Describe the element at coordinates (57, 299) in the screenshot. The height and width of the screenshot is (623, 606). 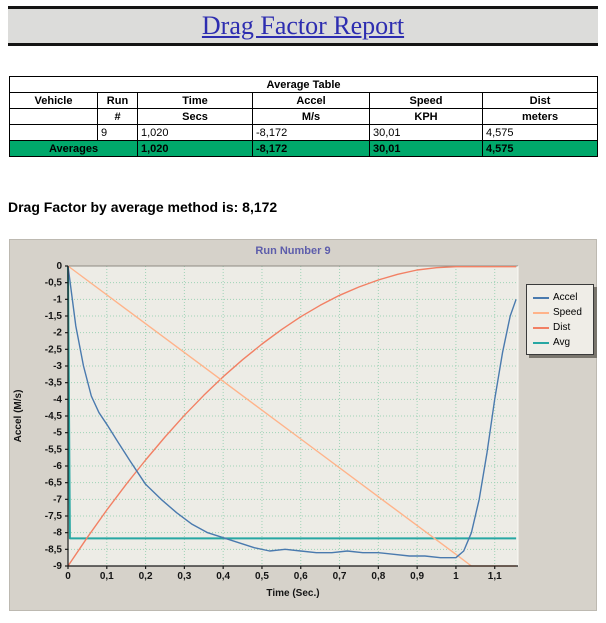
I see `svg-text: -1` at that location.